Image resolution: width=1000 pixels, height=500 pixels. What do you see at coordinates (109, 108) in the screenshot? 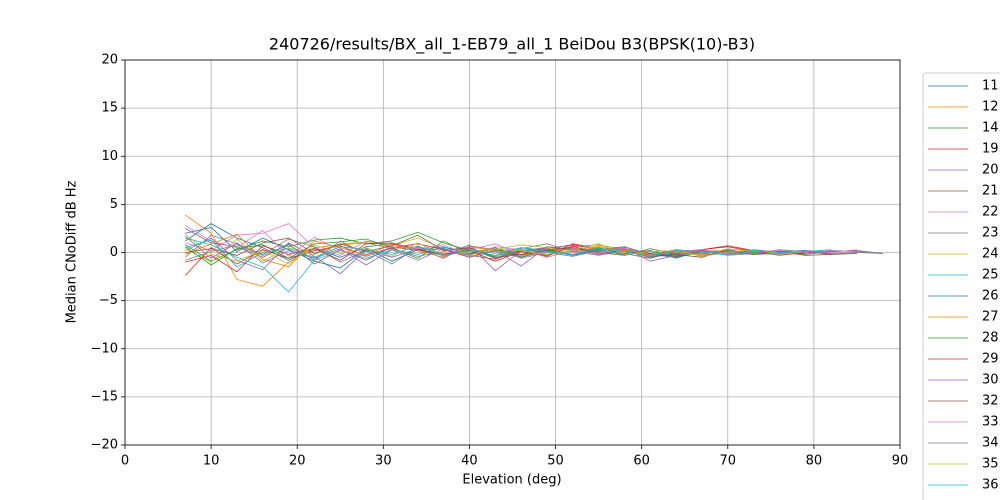
I see `y-tick-label: 15` at bounding box center [109, 108].